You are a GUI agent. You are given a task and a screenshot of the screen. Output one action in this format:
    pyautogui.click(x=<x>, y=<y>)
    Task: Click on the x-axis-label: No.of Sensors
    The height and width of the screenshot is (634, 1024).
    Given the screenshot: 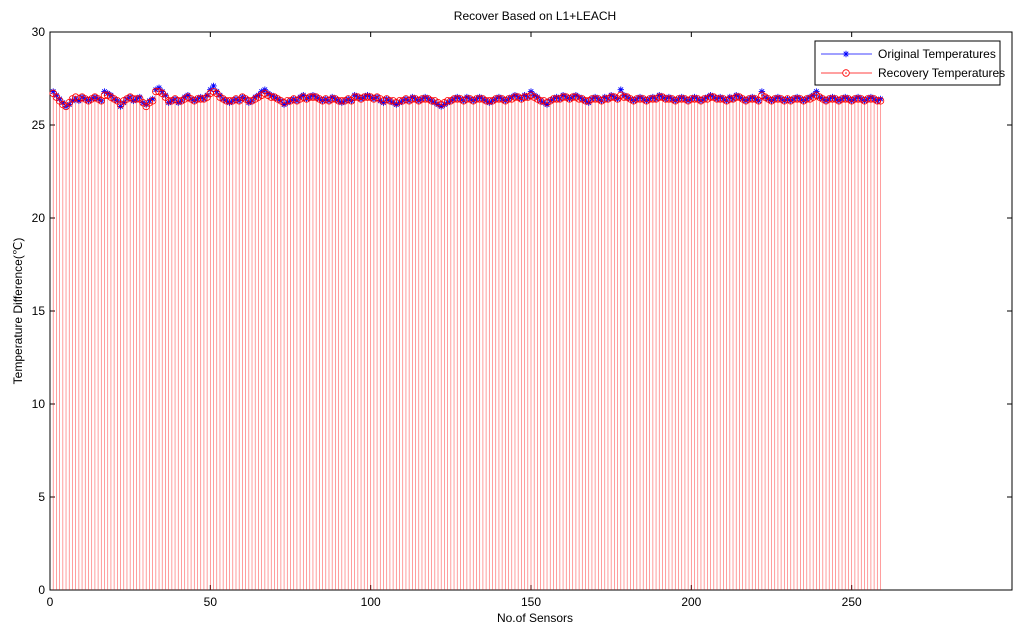 What is the action you would take?
    pyautogui.click(x=535, y=618)
    